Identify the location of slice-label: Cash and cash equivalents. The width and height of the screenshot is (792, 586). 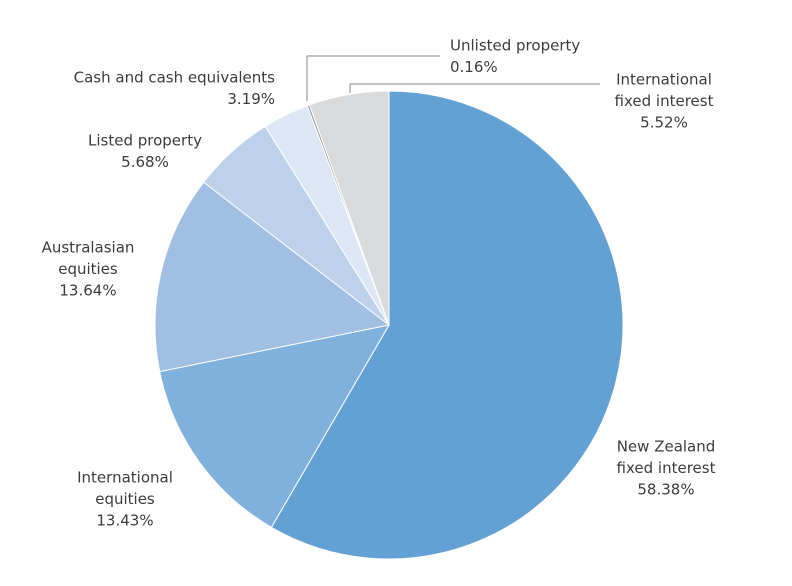
(175, 78).